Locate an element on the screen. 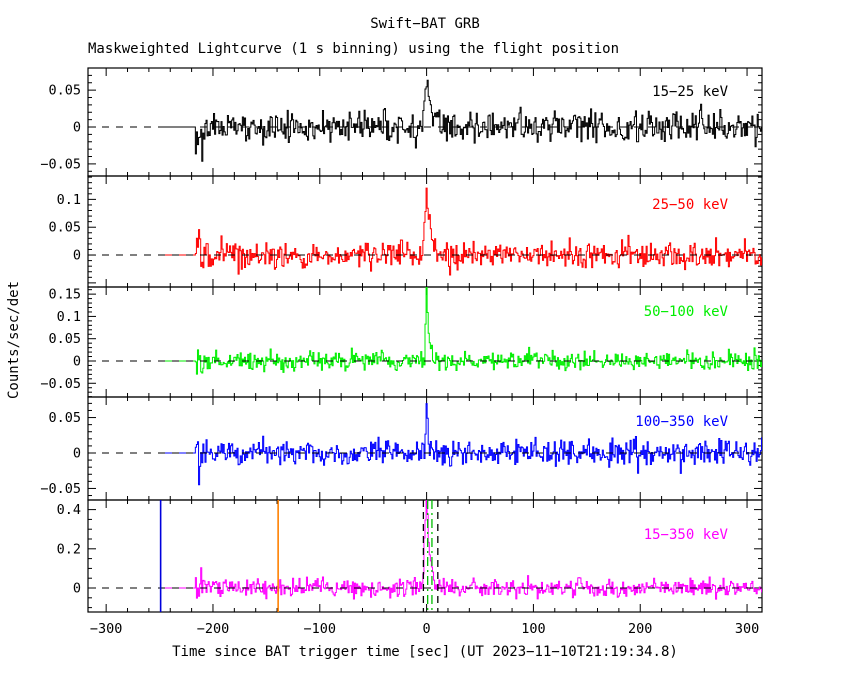  y-tick-label-15-25-kev: 0.05 is located at coordinates (64, 91).